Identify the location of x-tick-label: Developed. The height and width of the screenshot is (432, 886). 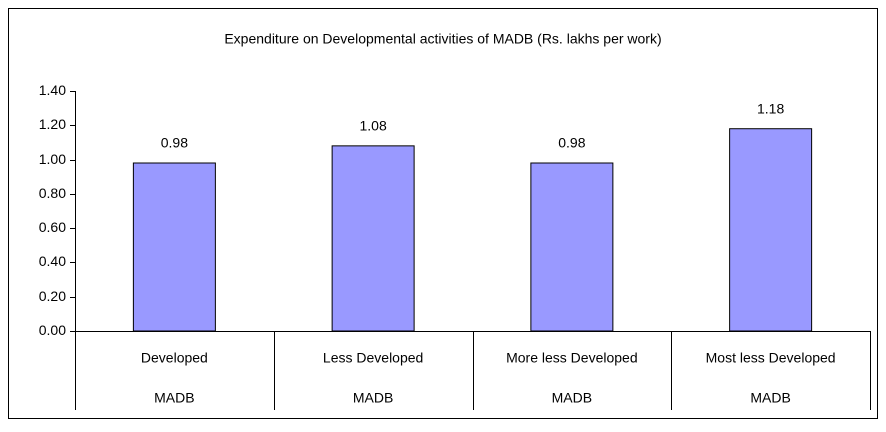
(174, 358).